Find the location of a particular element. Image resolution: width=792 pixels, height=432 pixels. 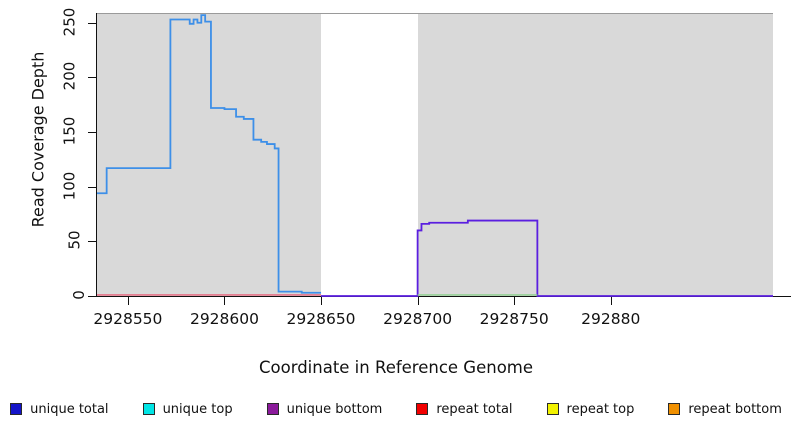

x-tick-label-2928550: 2928550 is located at coordinates (128, 319).